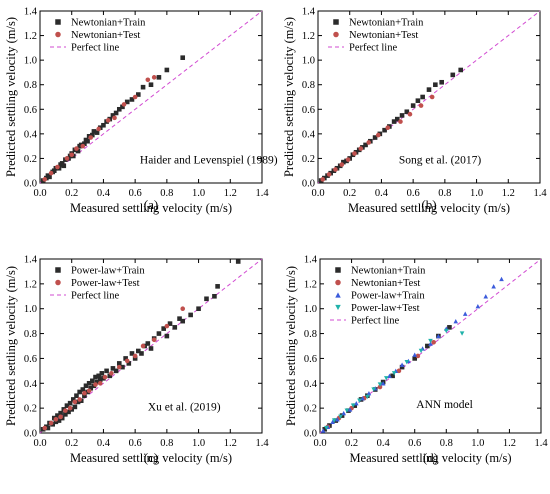 Image resolution: width=550 pixels, height=494 pixels. Describe the element at coordinates (31, 134) in the screenshot. I see `y-tick-label: 0.4` at that location.